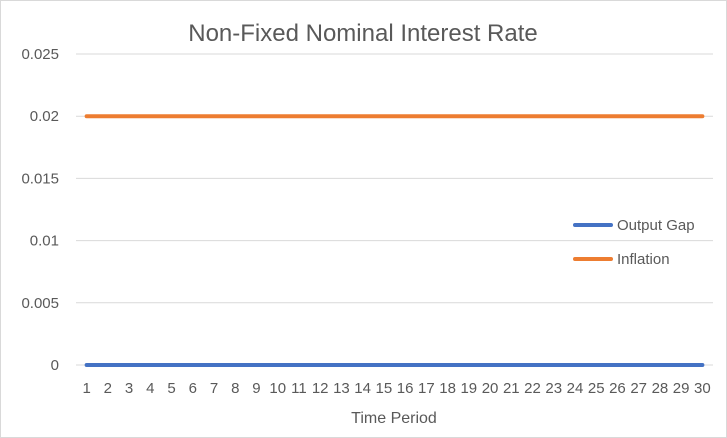 The height and width of the screenshot is (438, 727). What do you see at coordinates (55, 365) in the screenshot?
I see `y-tick-label: 0` at bounding box center [55, 365].